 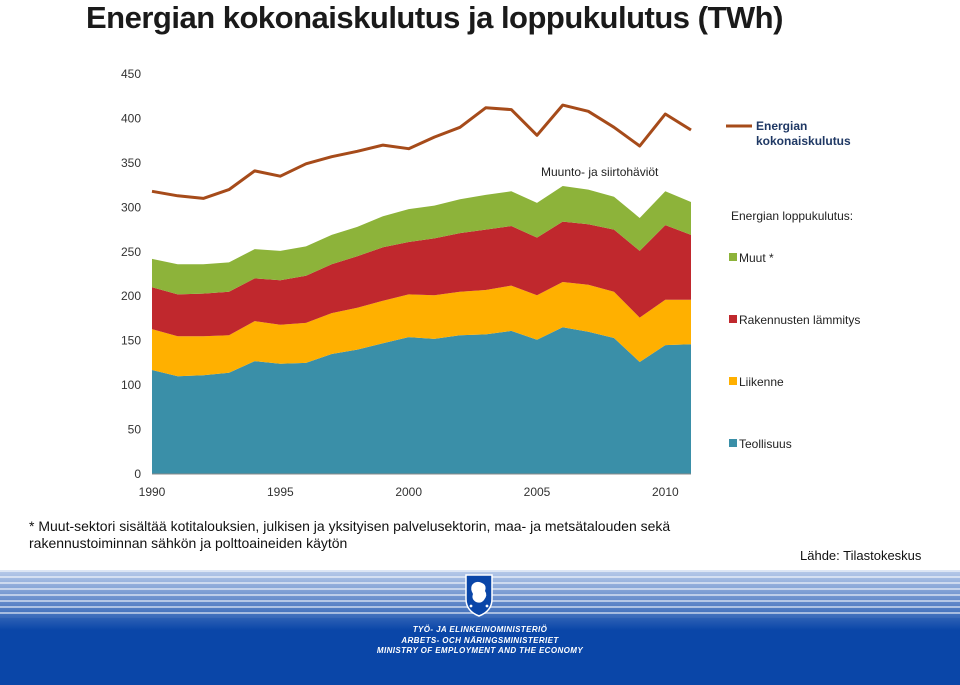 What do you see at coordinates (131, 385) in the screenshot?
I see `y-tick-label: 100` at bounding box center [131, 385].